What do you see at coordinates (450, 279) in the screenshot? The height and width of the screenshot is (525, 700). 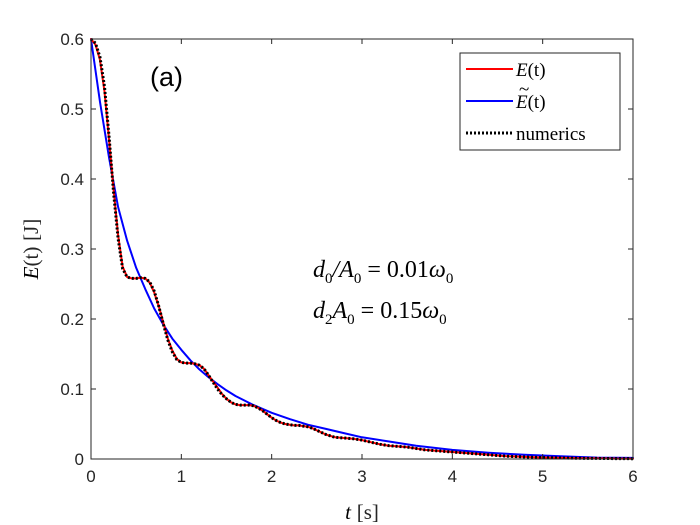 I see `annotation-1-sub-omega: 0` at bounding box center [450, 279].